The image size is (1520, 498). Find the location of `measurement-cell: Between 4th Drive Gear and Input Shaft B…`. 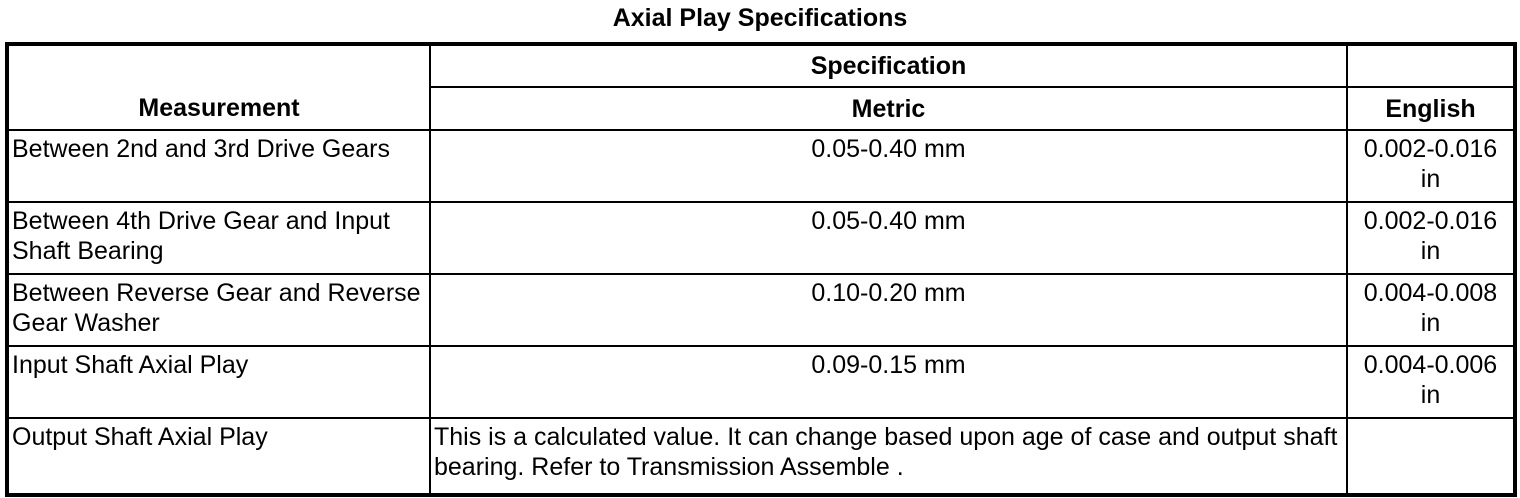

measurement-cell: Between 4th Drive Gear and Input Shaft B… is located at coordinates (218, 238).